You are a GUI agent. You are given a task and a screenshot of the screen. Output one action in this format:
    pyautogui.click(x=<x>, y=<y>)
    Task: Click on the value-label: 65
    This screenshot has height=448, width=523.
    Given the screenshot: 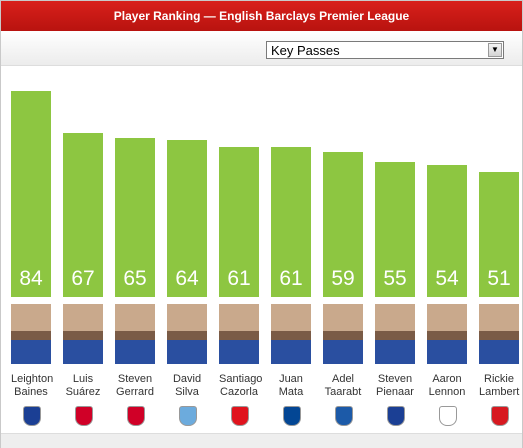 What is the action you would take?
    pyautogui.click(x=135, y=278)
    